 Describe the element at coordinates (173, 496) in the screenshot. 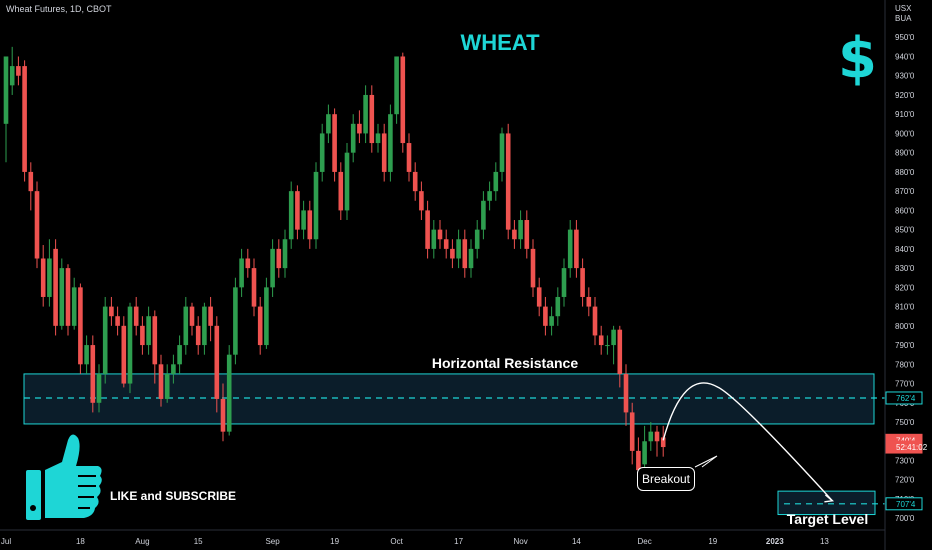

I see `like-subscribe-text: LIKE and SUBSCRIBE` at that location.